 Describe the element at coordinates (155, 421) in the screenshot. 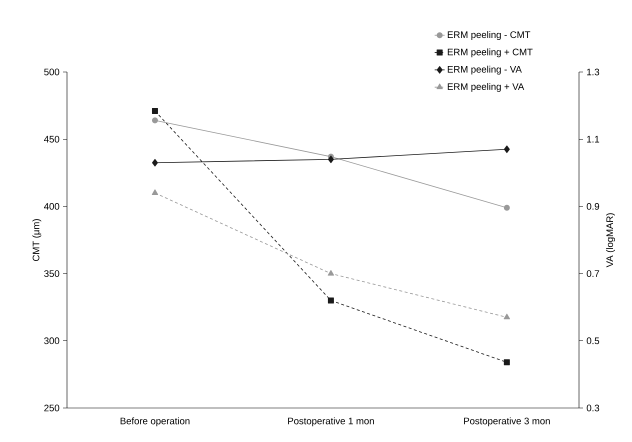

I see `x-tick-label: Before operation` at that location.